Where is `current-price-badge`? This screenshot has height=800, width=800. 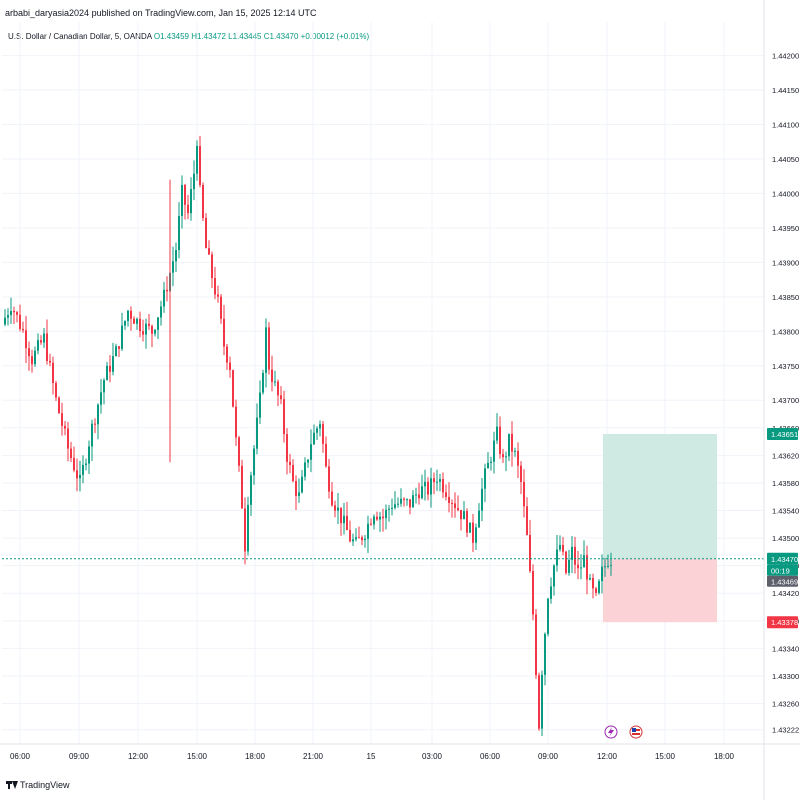
current-price-badge is located at coordinates (782, 558).